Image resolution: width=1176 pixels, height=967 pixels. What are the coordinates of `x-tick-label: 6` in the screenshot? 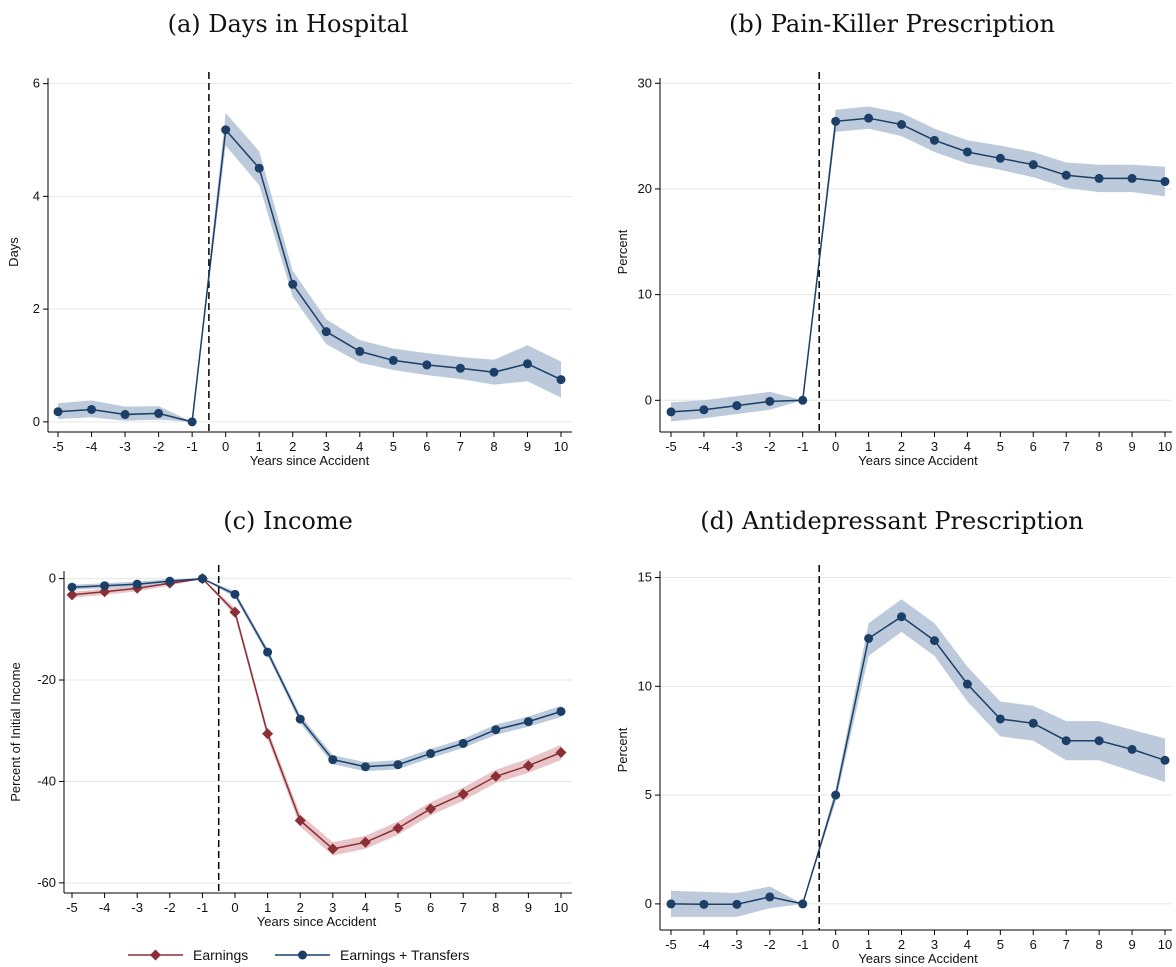 It's located at (1033, 446).